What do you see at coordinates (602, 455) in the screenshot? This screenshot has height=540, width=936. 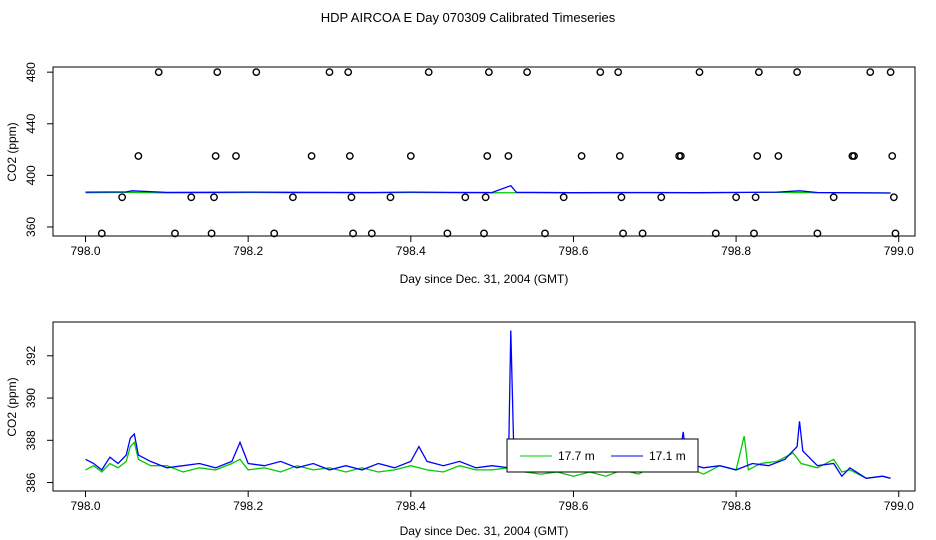 I see `legend: 17.7 m 17.1 m` at bounding box center [602, 455].